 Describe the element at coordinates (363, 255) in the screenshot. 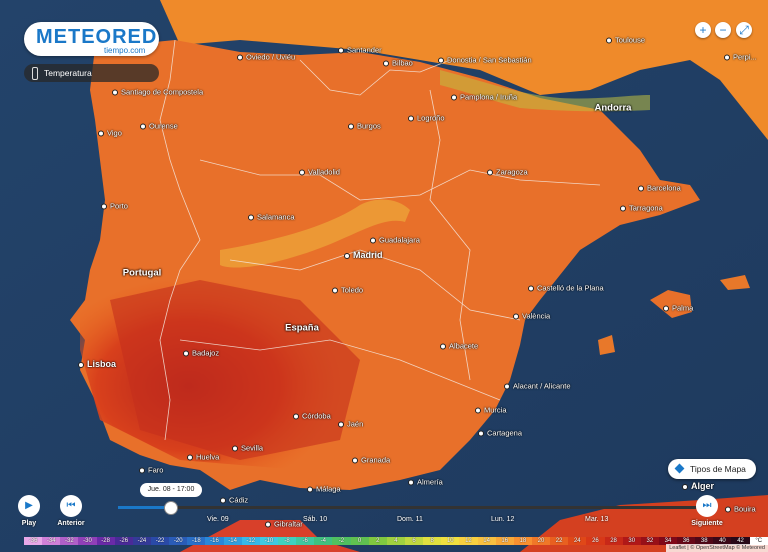

I see `city-label: Madrid` at that location.